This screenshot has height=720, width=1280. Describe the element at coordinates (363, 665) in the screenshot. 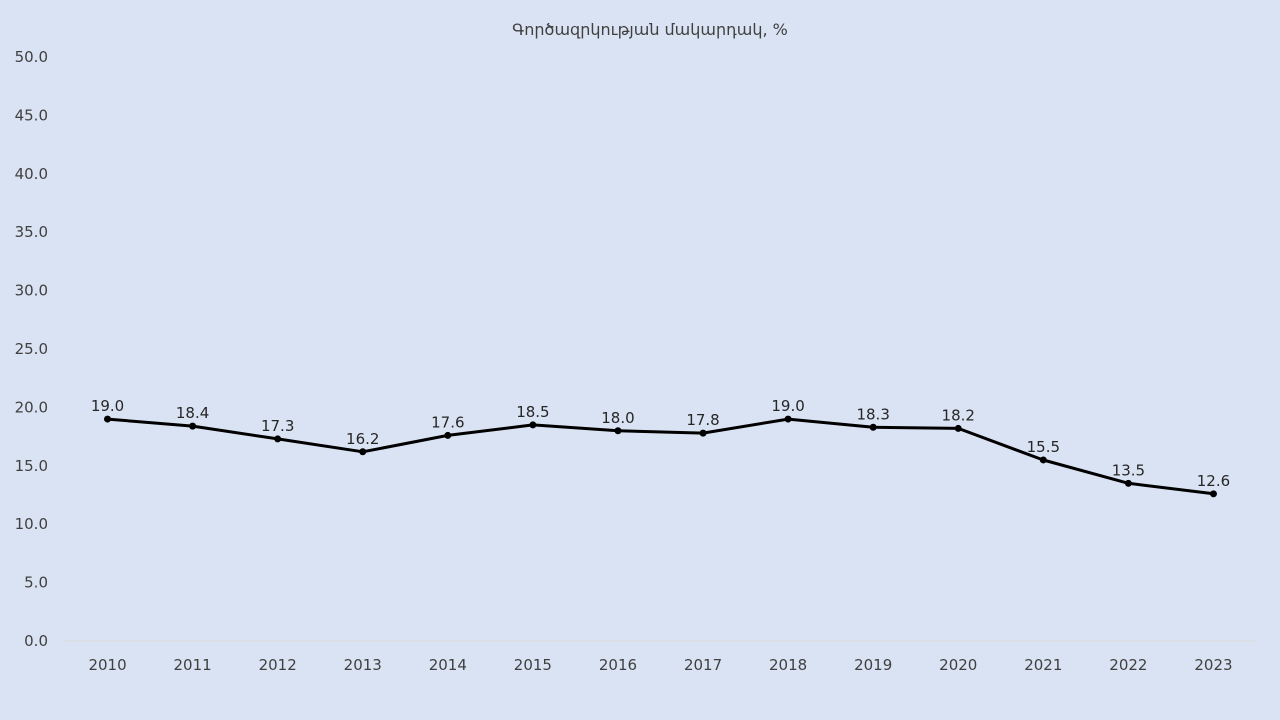

I see `x-tick-label: 2013` at that location.